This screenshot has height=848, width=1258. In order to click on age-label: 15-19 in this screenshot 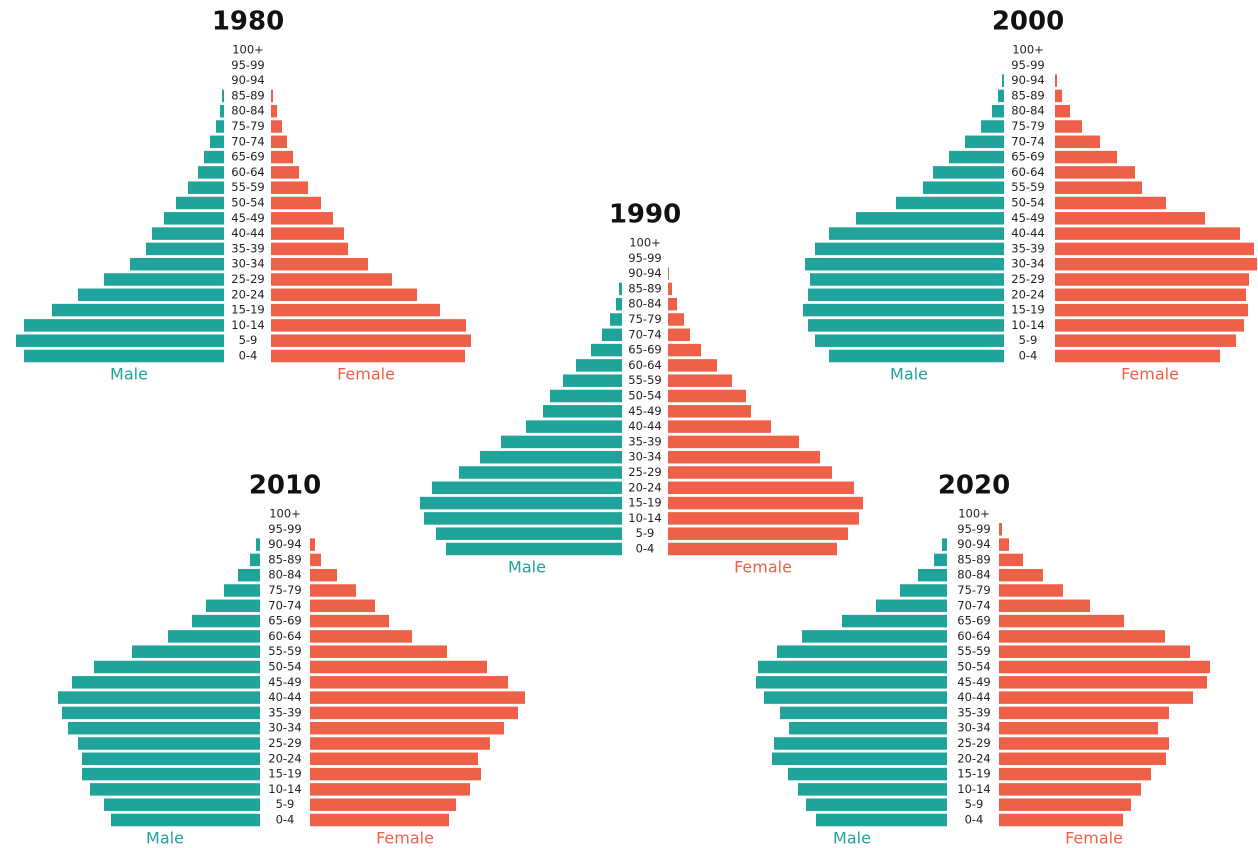, I will do `click(1027, 310)`.